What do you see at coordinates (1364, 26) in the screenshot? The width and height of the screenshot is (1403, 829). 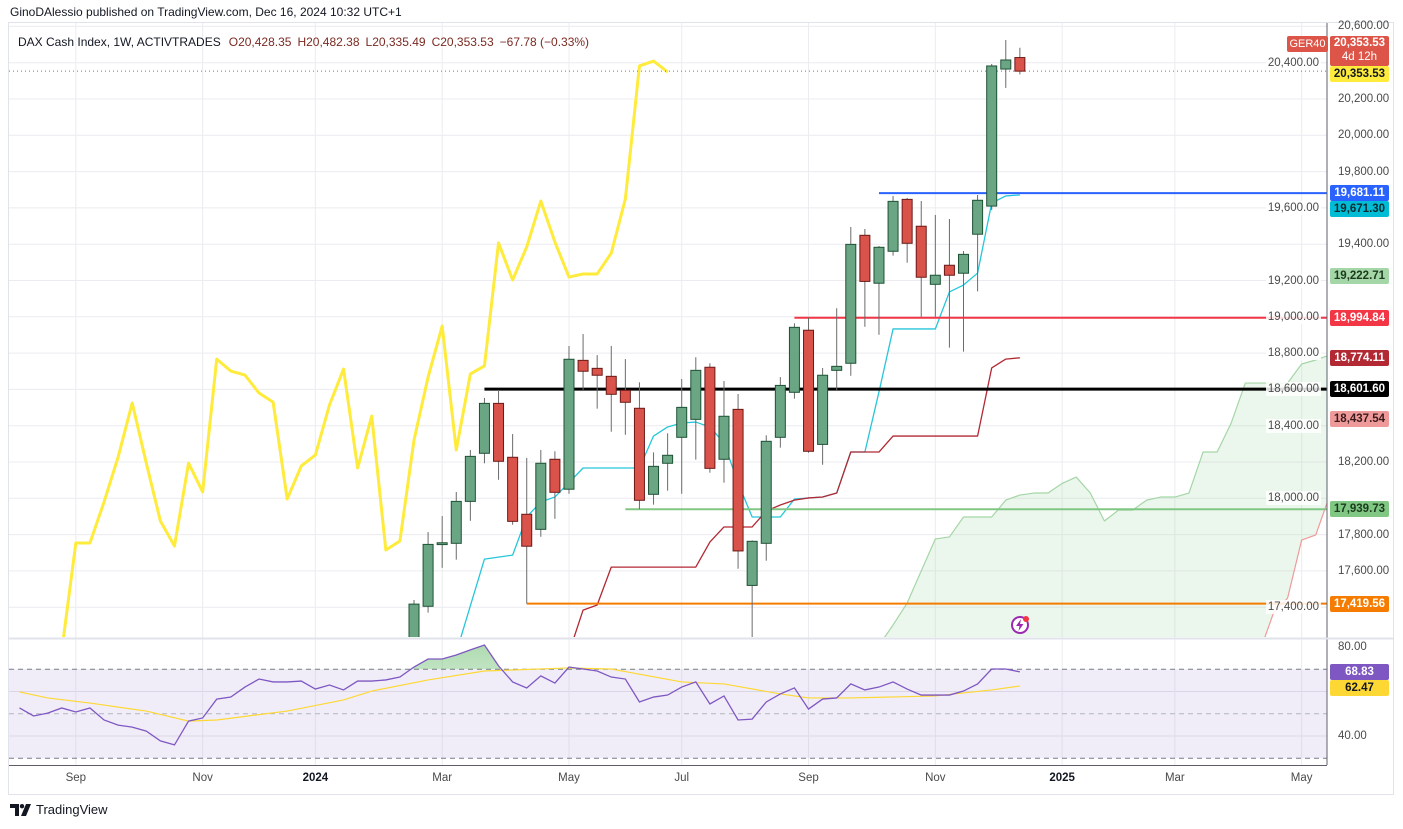 I see `price-tick-label: 20,600.00` at bounding box center [1364, 26].